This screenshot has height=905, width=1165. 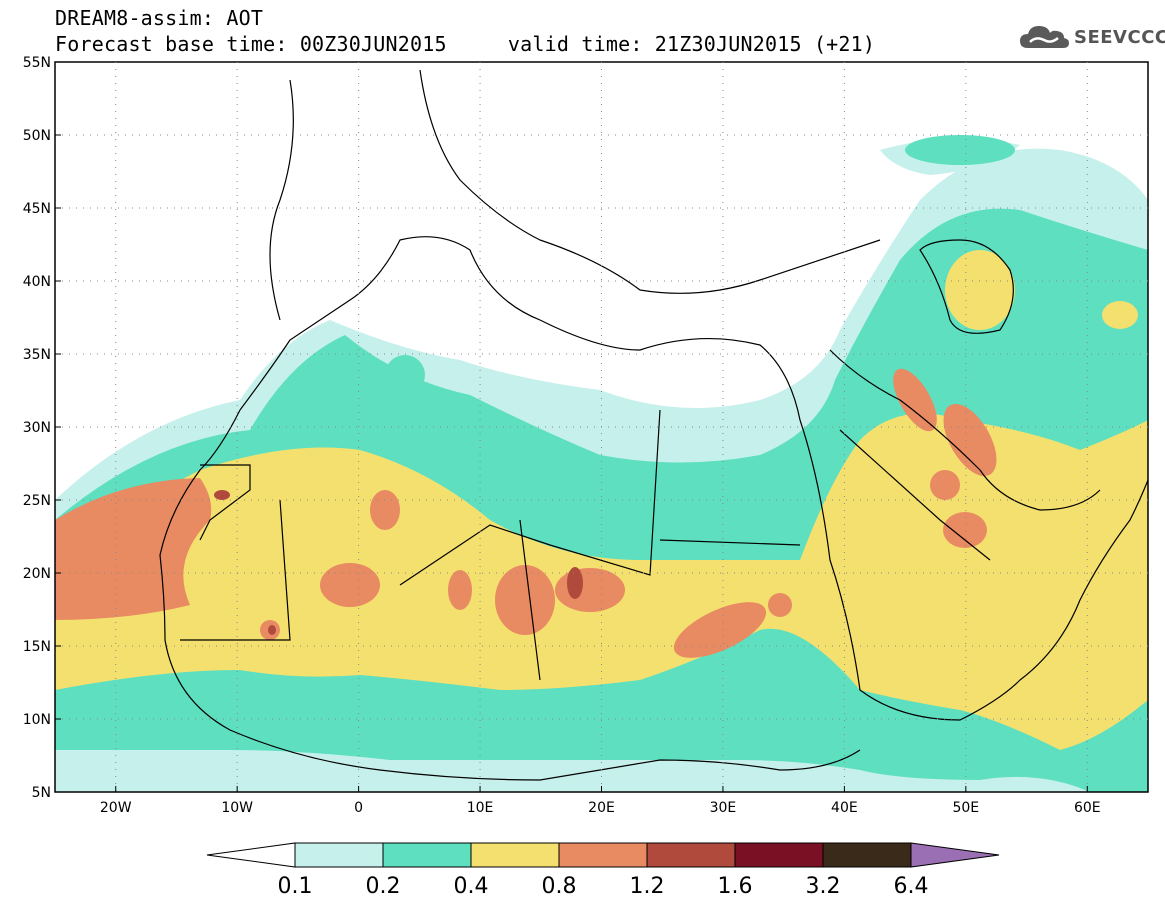 I want to click on lat-tick-label: 15N, so click(x=37, y=647).